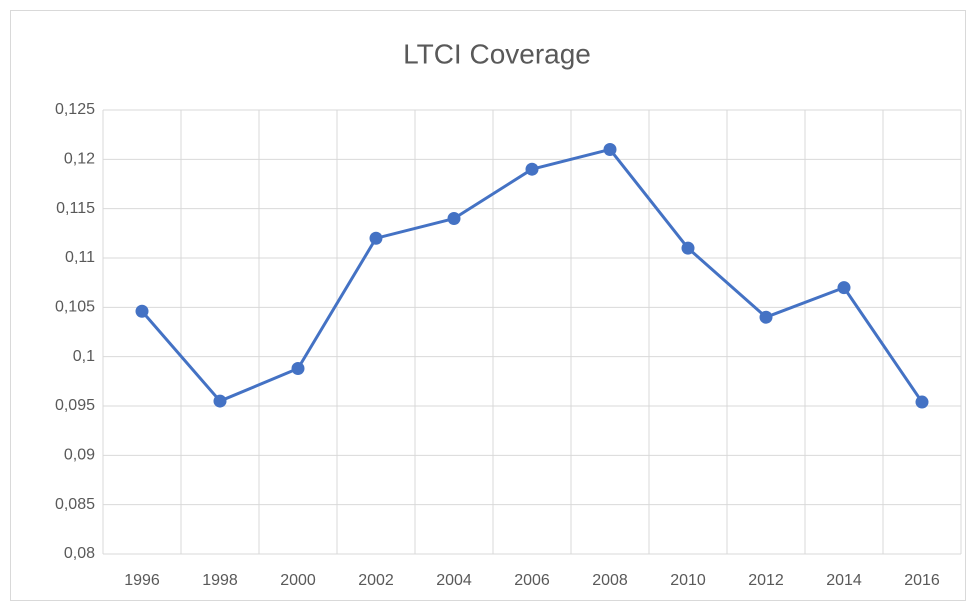 This screenshot has height=612, width=977. What do you see at coordinates (220, 580) in the screenshot?
I see `x-tick-label: 1998` at bounding box center [220, 580].